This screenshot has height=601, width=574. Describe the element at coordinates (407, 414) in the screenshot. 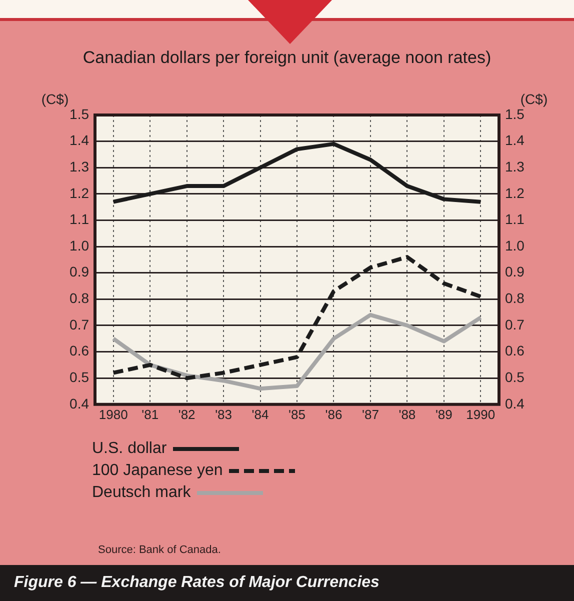

I see `x-tick-label: '88` at that location.